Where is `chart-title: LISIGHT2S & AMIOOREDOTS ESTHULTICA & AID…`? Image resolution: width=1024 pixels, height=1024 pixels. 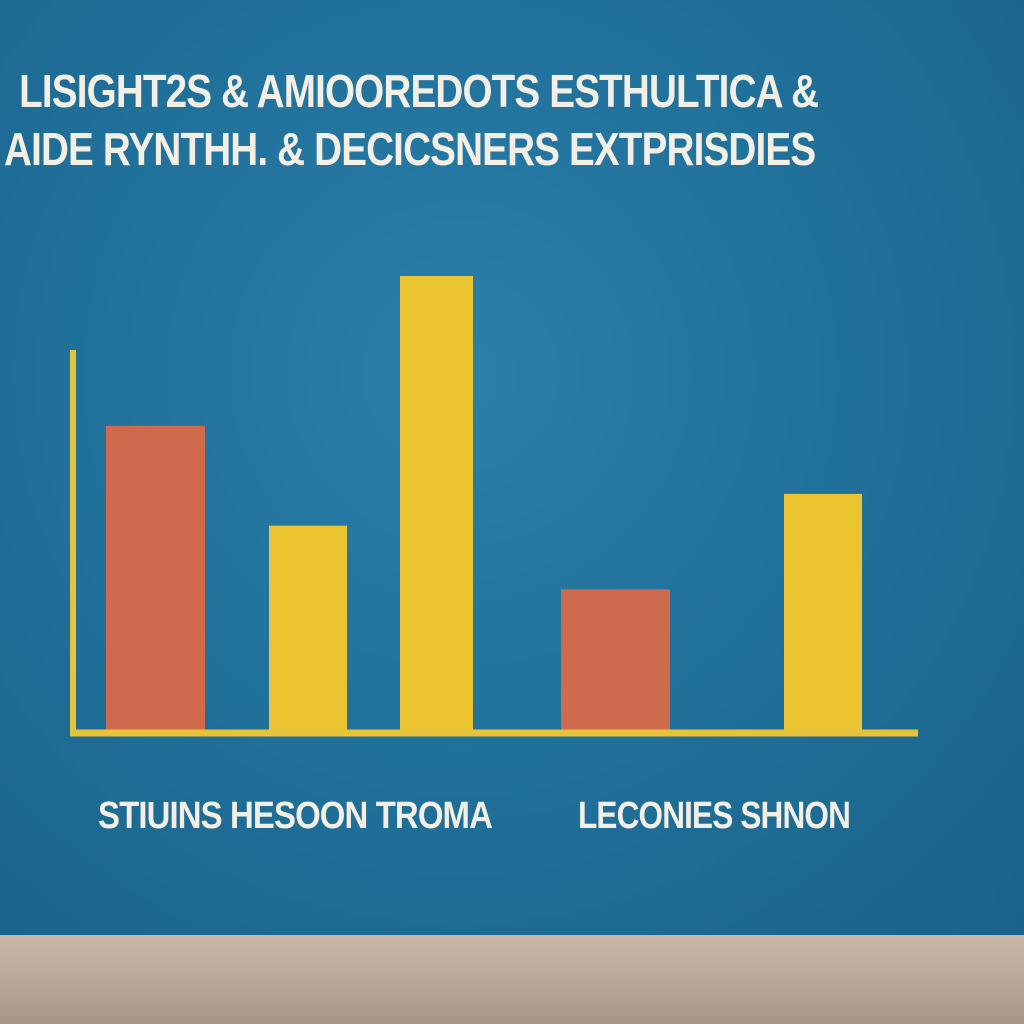 chart-title: LISIGHT2S & AMIOOREDOTS ESTHULTICA & AID… is located at coordinates (411, 120).